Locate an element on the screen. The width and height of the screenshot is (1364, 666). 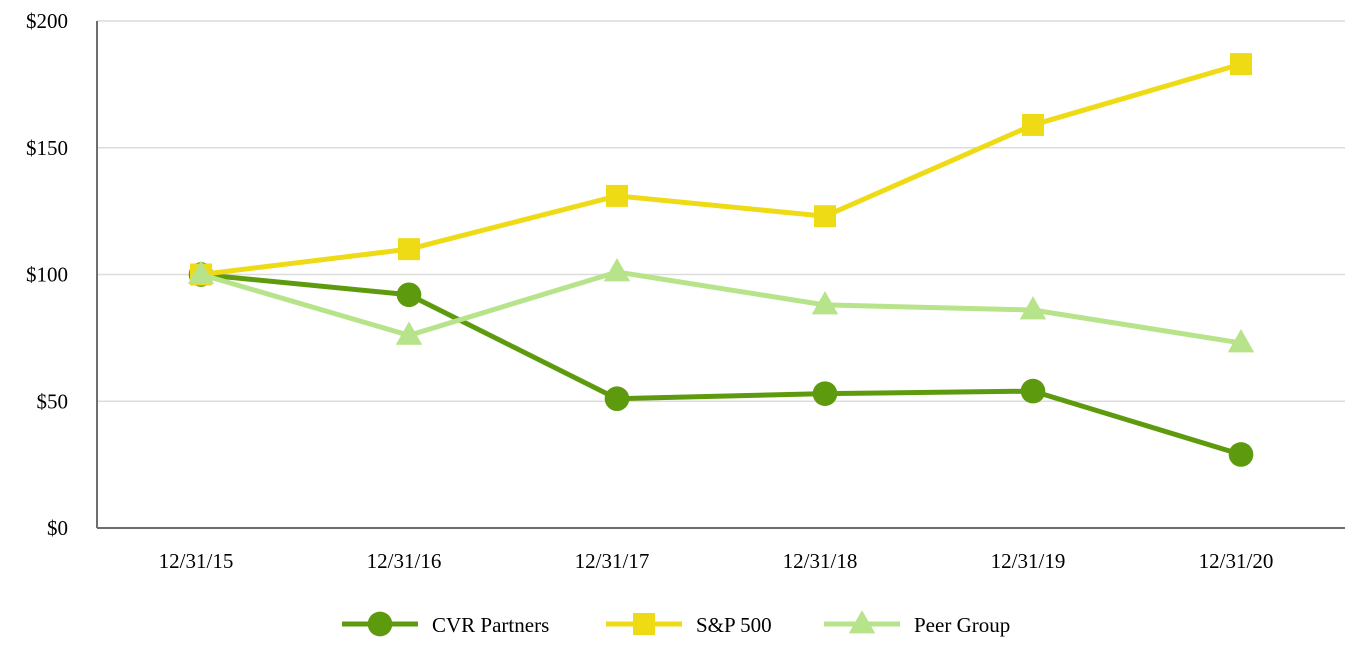
legend-marker-circle is located at coordinates (380, 624).